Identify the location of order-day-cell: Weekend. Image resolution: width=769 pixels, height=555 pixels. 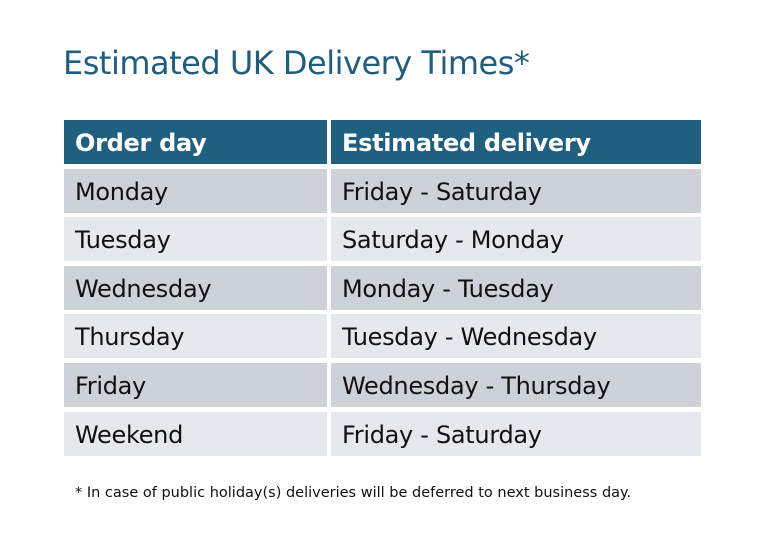
(195, 433).